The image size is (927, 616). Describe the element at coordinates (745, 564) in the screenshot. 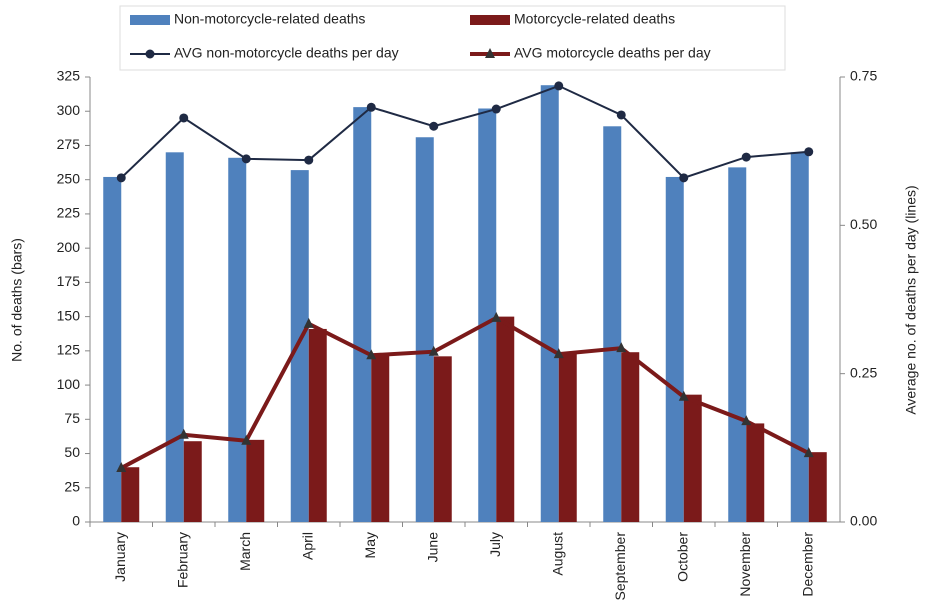

I see `x-tick-label: November` at that location.